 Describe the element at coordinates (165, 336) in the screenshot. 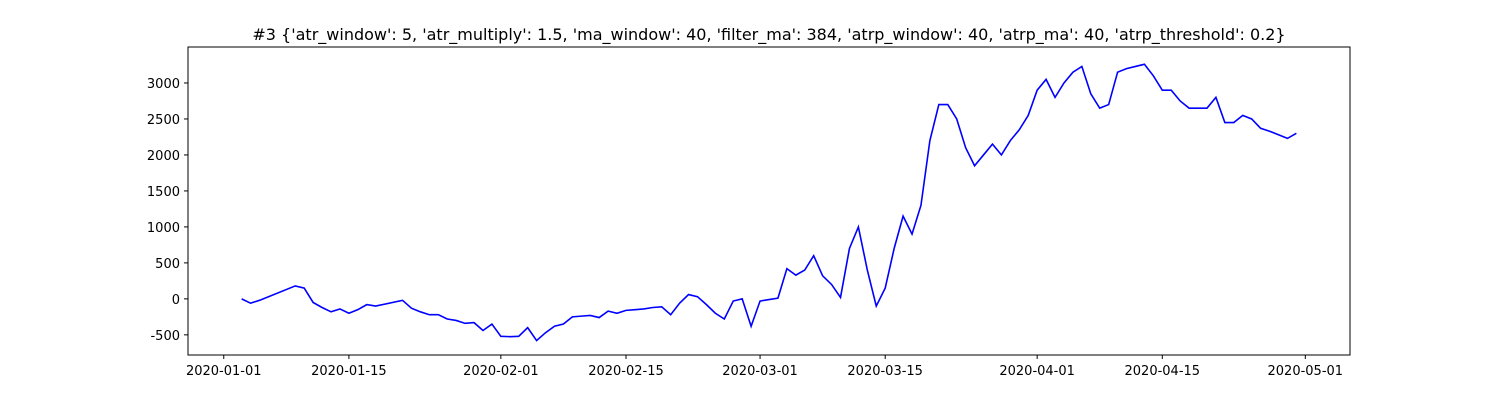

I see `y-tick-label: -500` at that location.